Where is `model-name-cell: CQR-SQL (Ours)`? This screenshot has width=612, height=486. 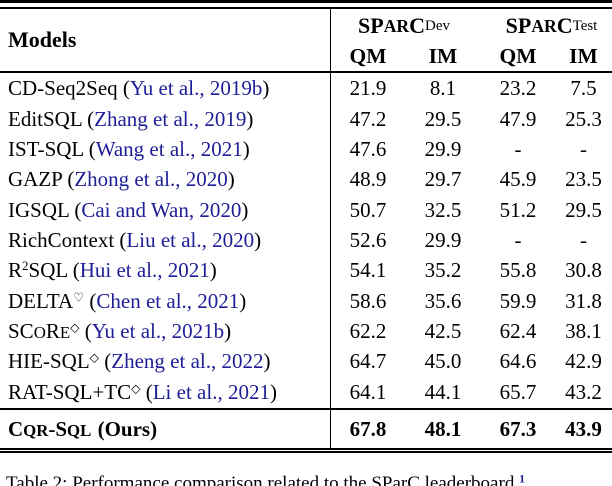
model-name-cell: CQR-SQL (Ours) is located at coordinates (165, 429).